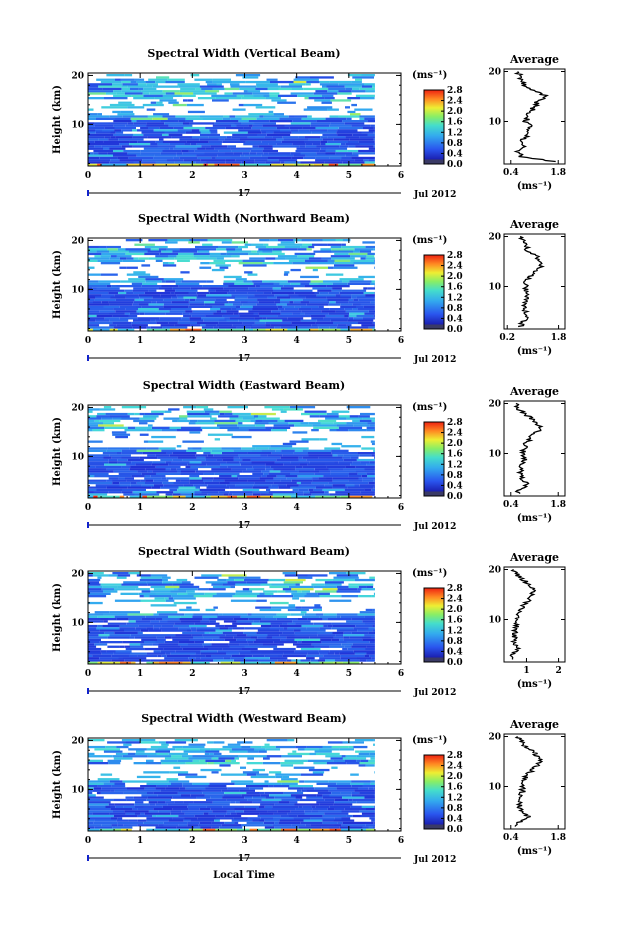  I want to click on average-profile-line, so click(534, 117).